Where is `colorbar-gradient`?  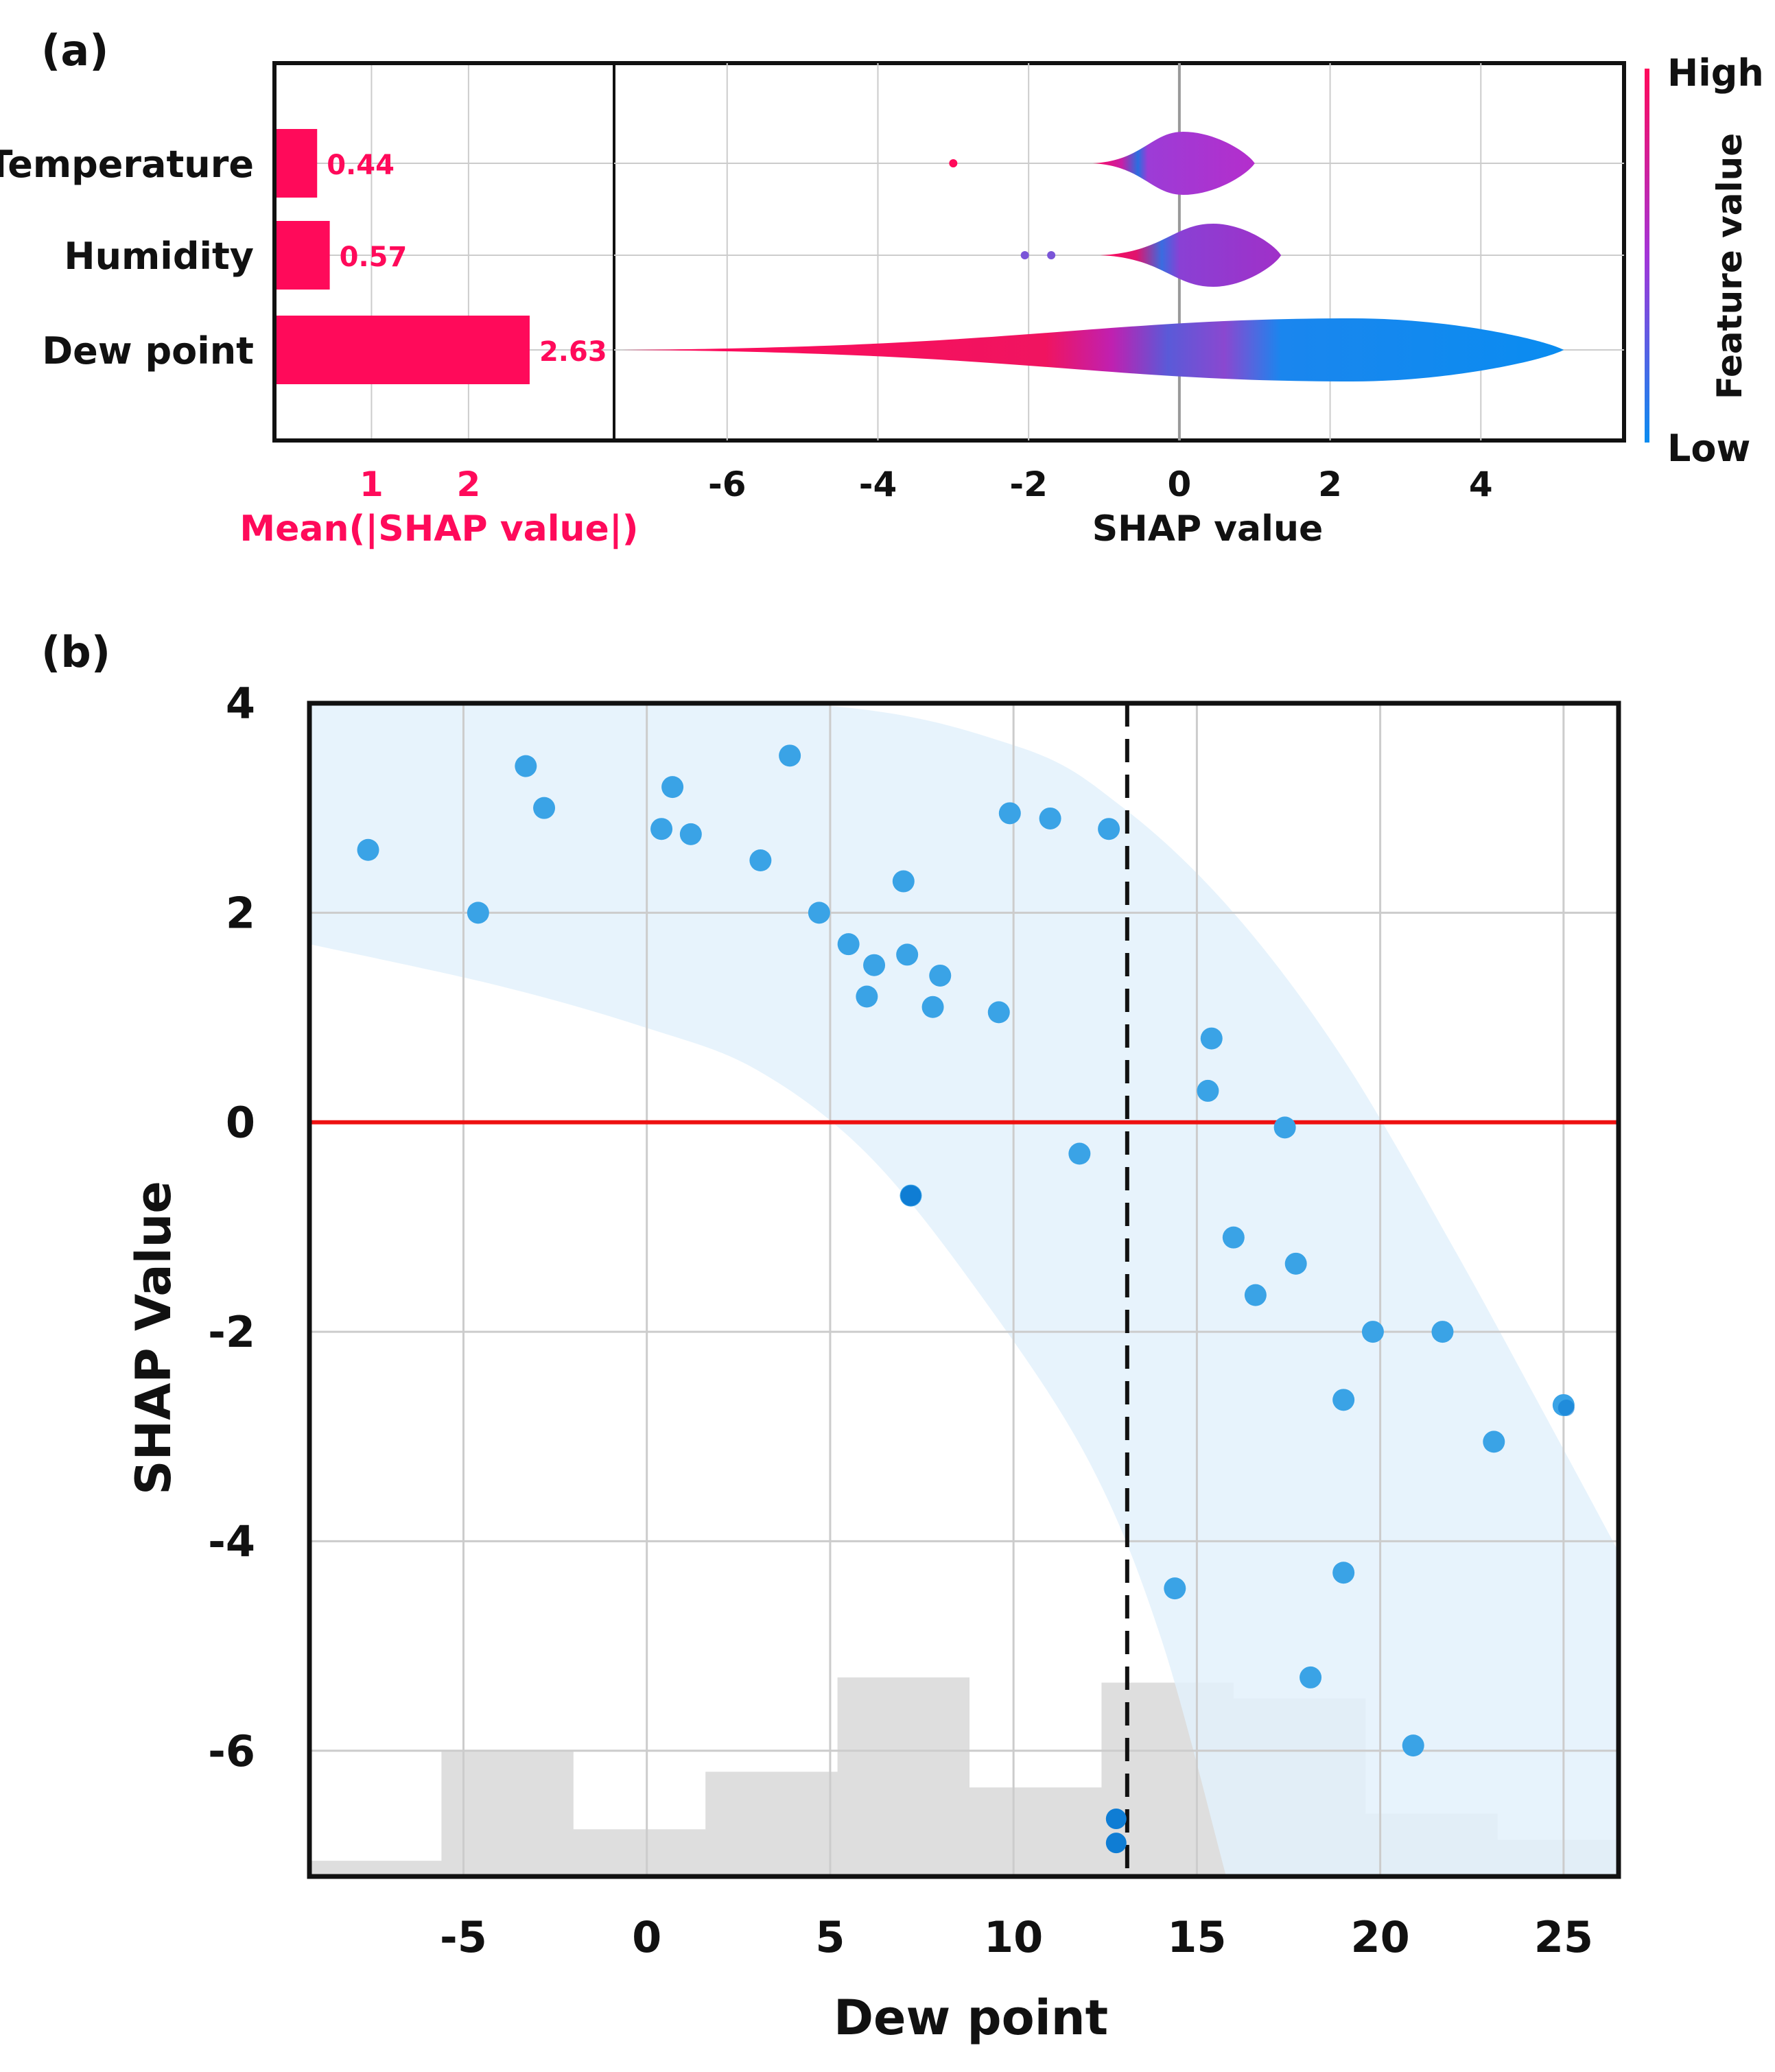
colorbar-gradient is located at coordinates (1647, 256).